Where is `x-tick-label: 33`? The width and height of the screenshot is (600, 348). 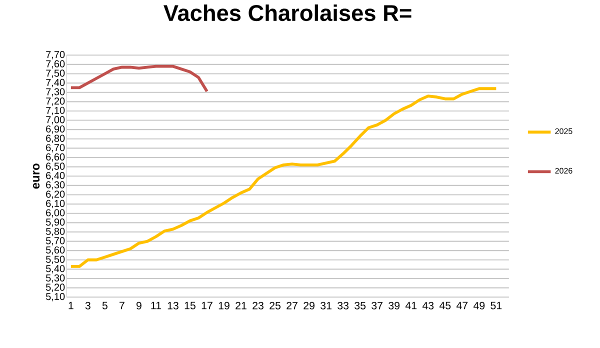
x-tick-label: 33 is located at coordinates (343, 306).